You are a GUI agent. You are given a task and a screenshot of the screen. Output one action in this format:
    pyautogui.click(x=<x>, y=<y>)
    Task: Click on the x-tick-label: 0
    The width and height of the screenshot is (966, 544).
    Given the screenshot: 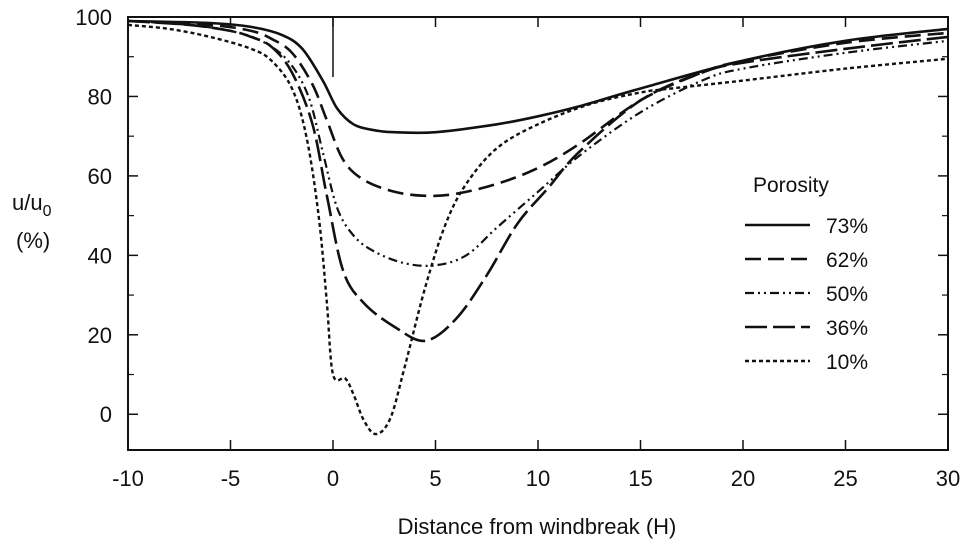 What is the action you would take?
    pyautogui.click(x=333, y=478)
    